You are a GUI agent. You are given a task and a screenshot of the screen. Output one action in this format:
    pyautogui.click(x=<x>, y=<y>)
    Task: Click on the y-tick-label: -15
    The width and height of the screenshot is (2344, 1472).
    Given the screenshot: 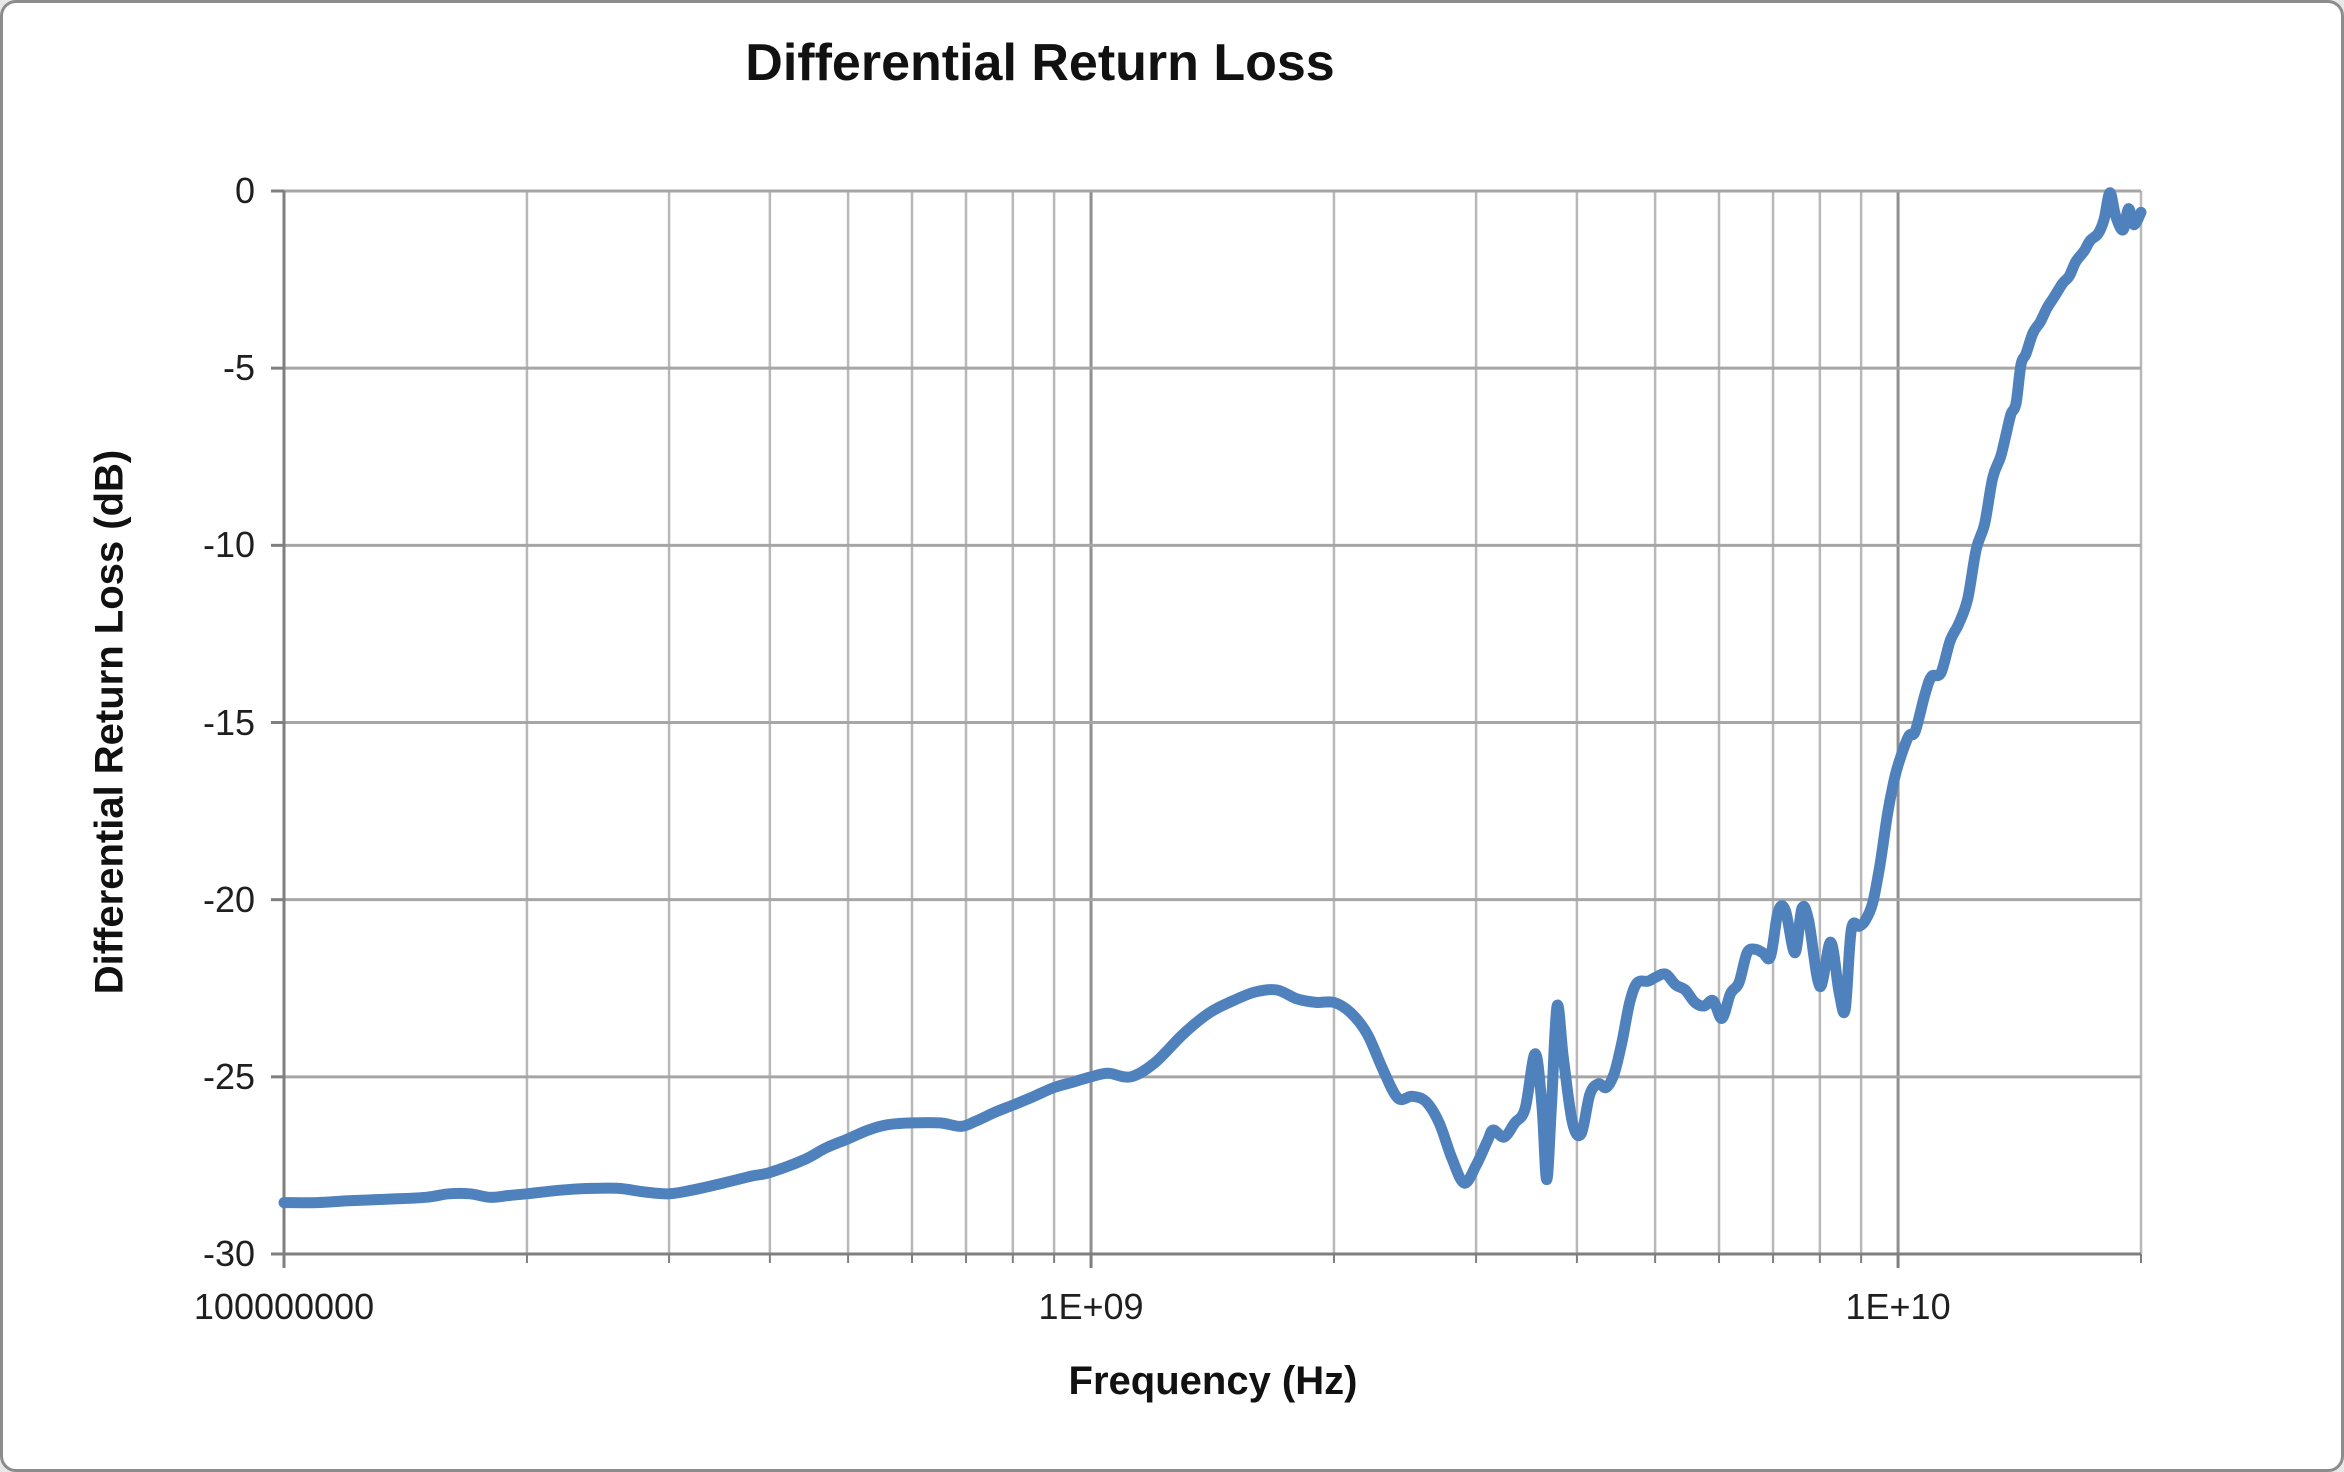 What is the action you would take?
    pyautogui.click(x=228, y=722)
    